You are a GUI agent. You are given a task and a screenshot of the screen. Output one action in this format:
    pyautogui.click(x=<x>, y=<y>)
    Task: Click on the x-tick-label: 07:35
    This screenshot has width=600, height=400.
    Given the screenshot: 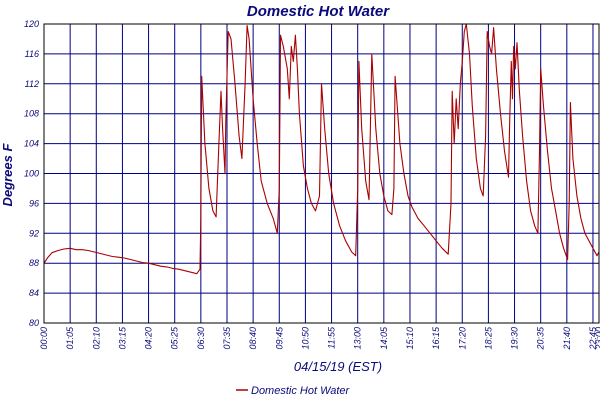 What is the action you would take?
    pyautogui.click(x=227, y=338)
    